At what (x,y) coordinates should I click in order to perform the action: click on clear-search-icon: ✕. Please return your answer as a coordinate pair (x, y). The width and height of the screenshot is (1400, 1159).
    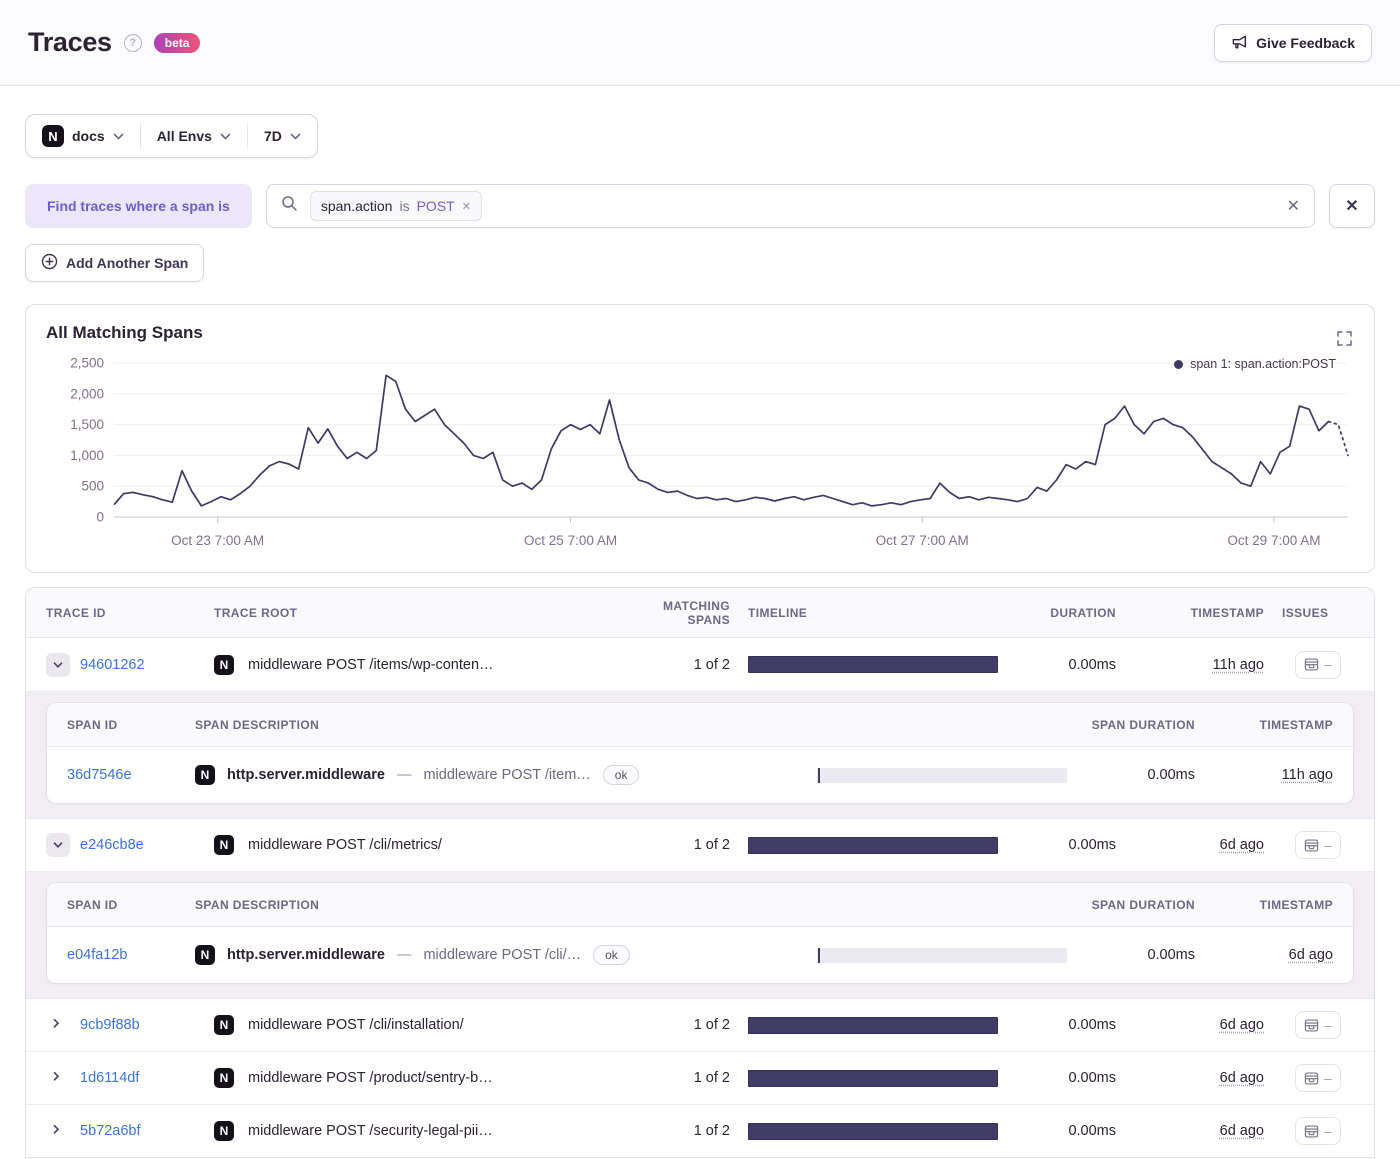
    Looking at the image, I should click on (1293, 206).